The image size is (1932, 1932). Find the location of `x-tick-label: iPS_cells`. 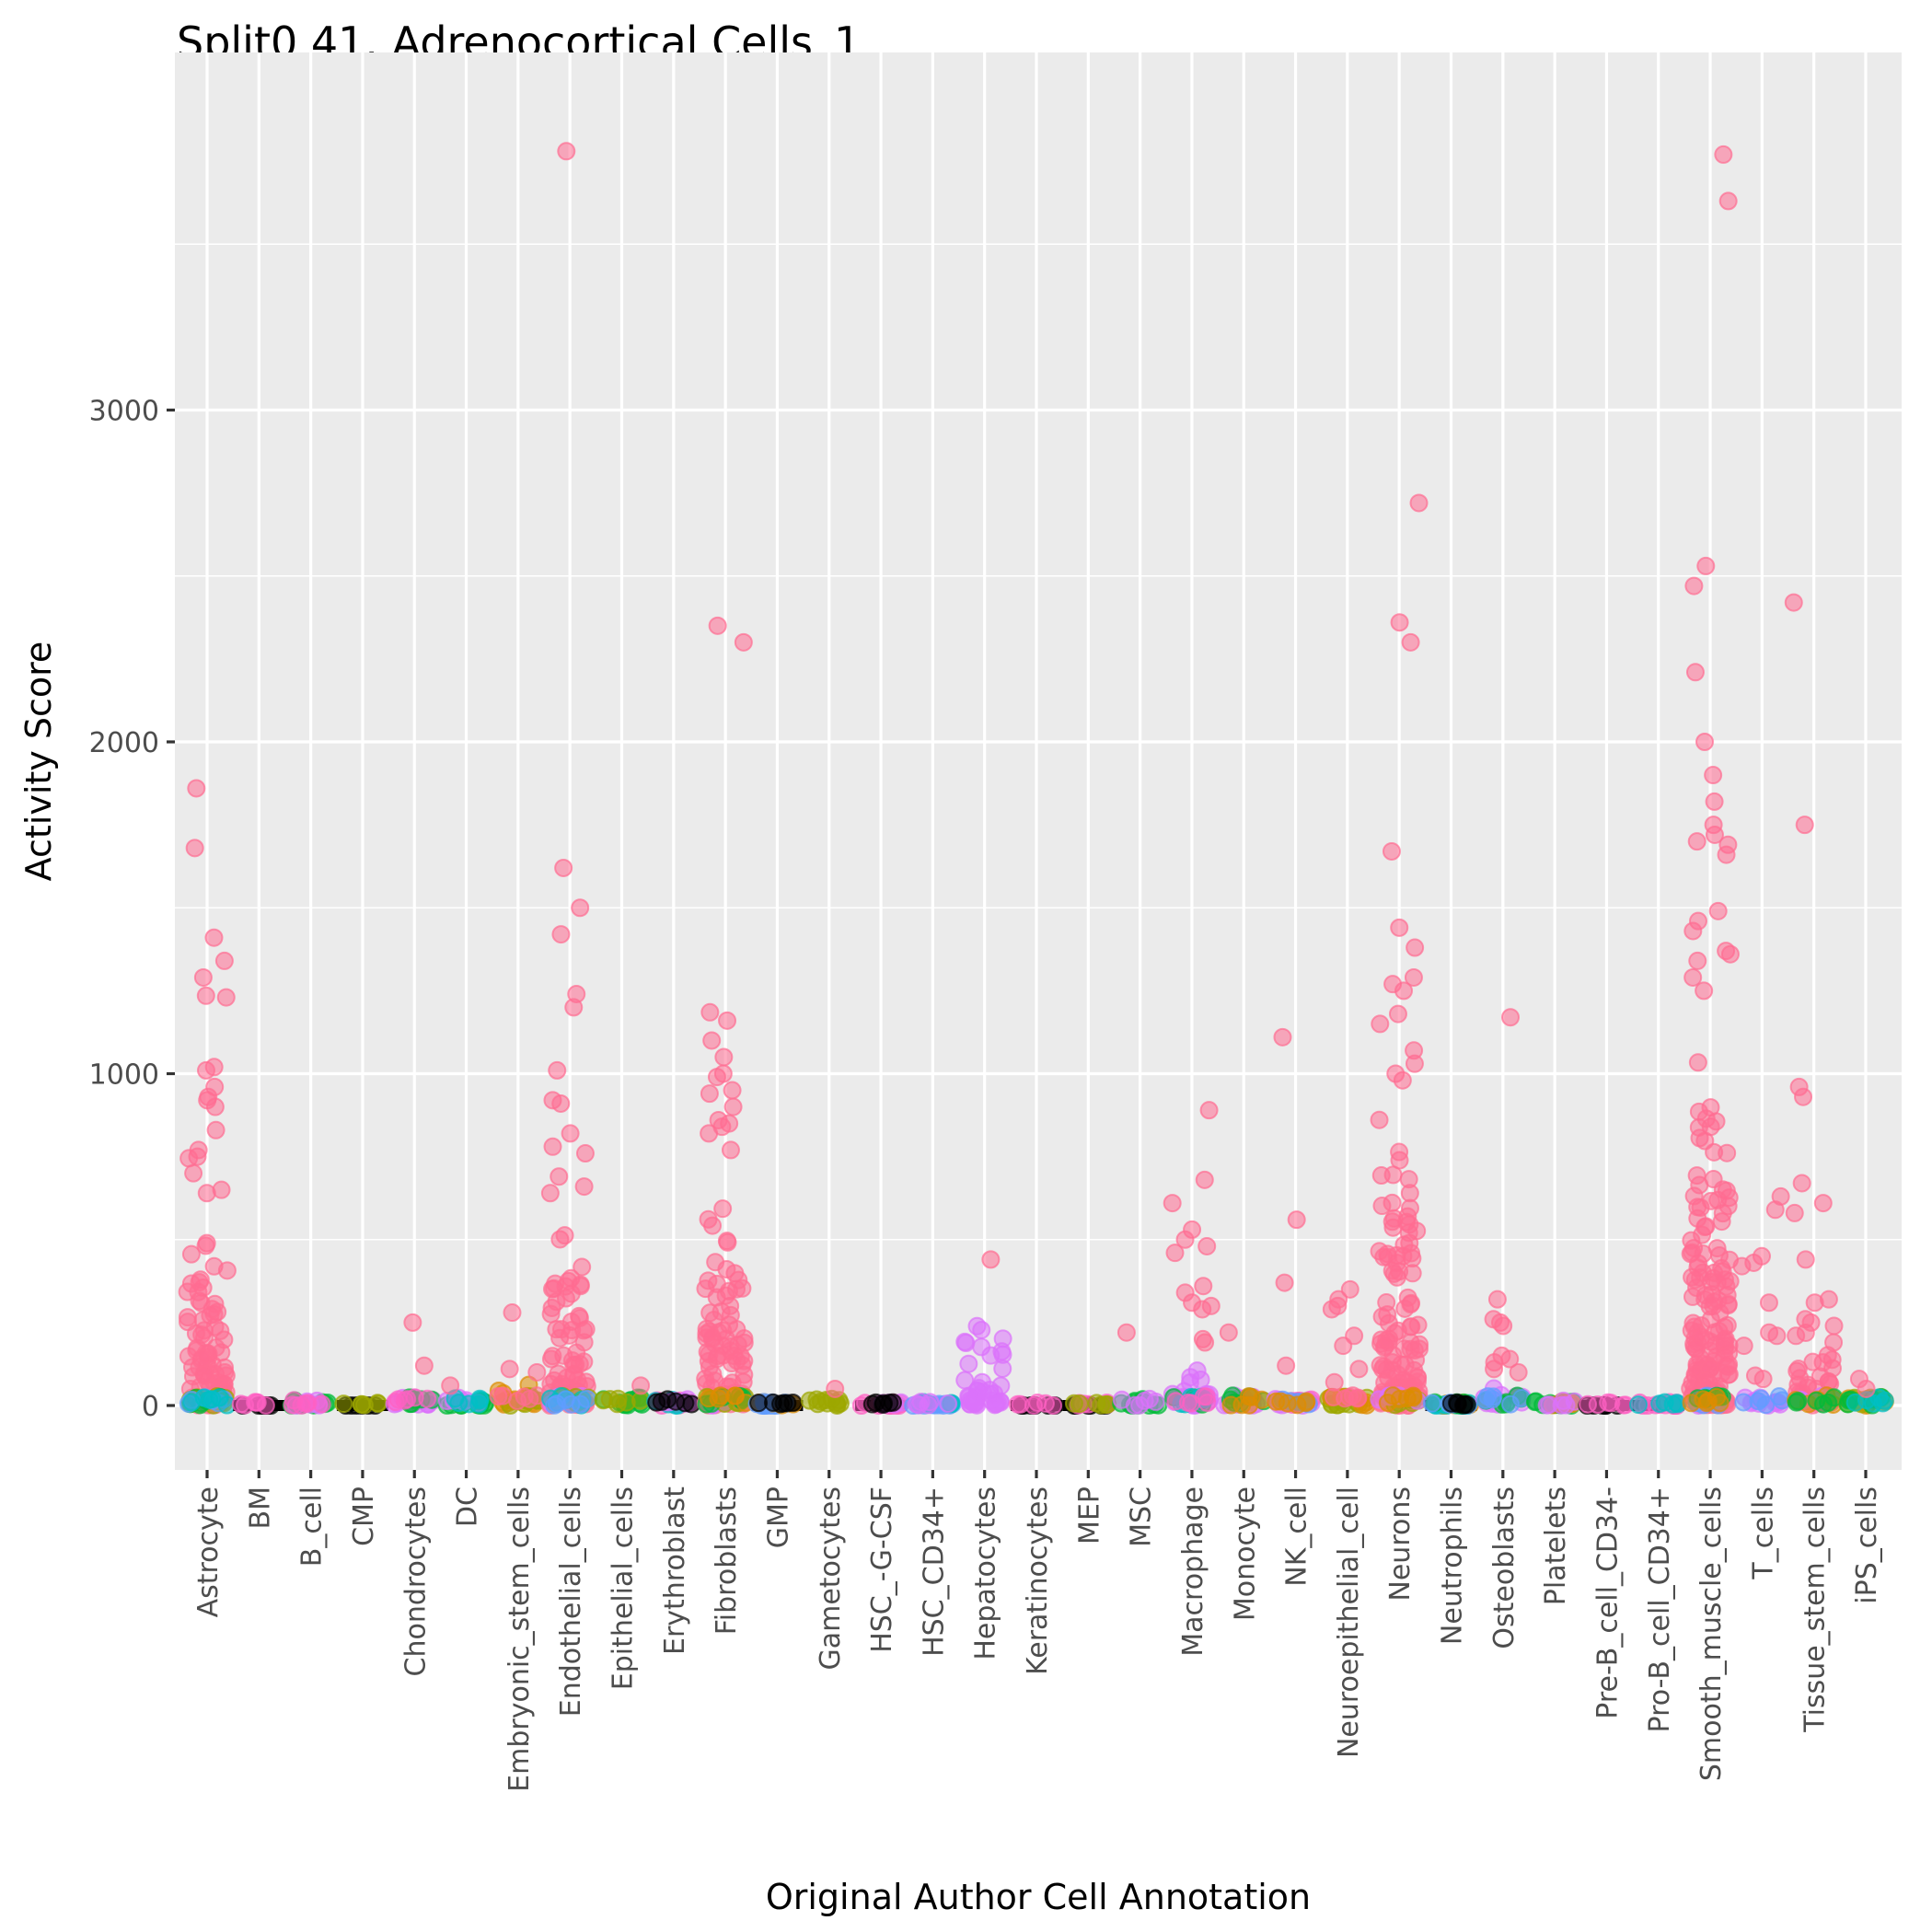

x-tick-label: iPS_cells is located at coordinates (1867, 1546).